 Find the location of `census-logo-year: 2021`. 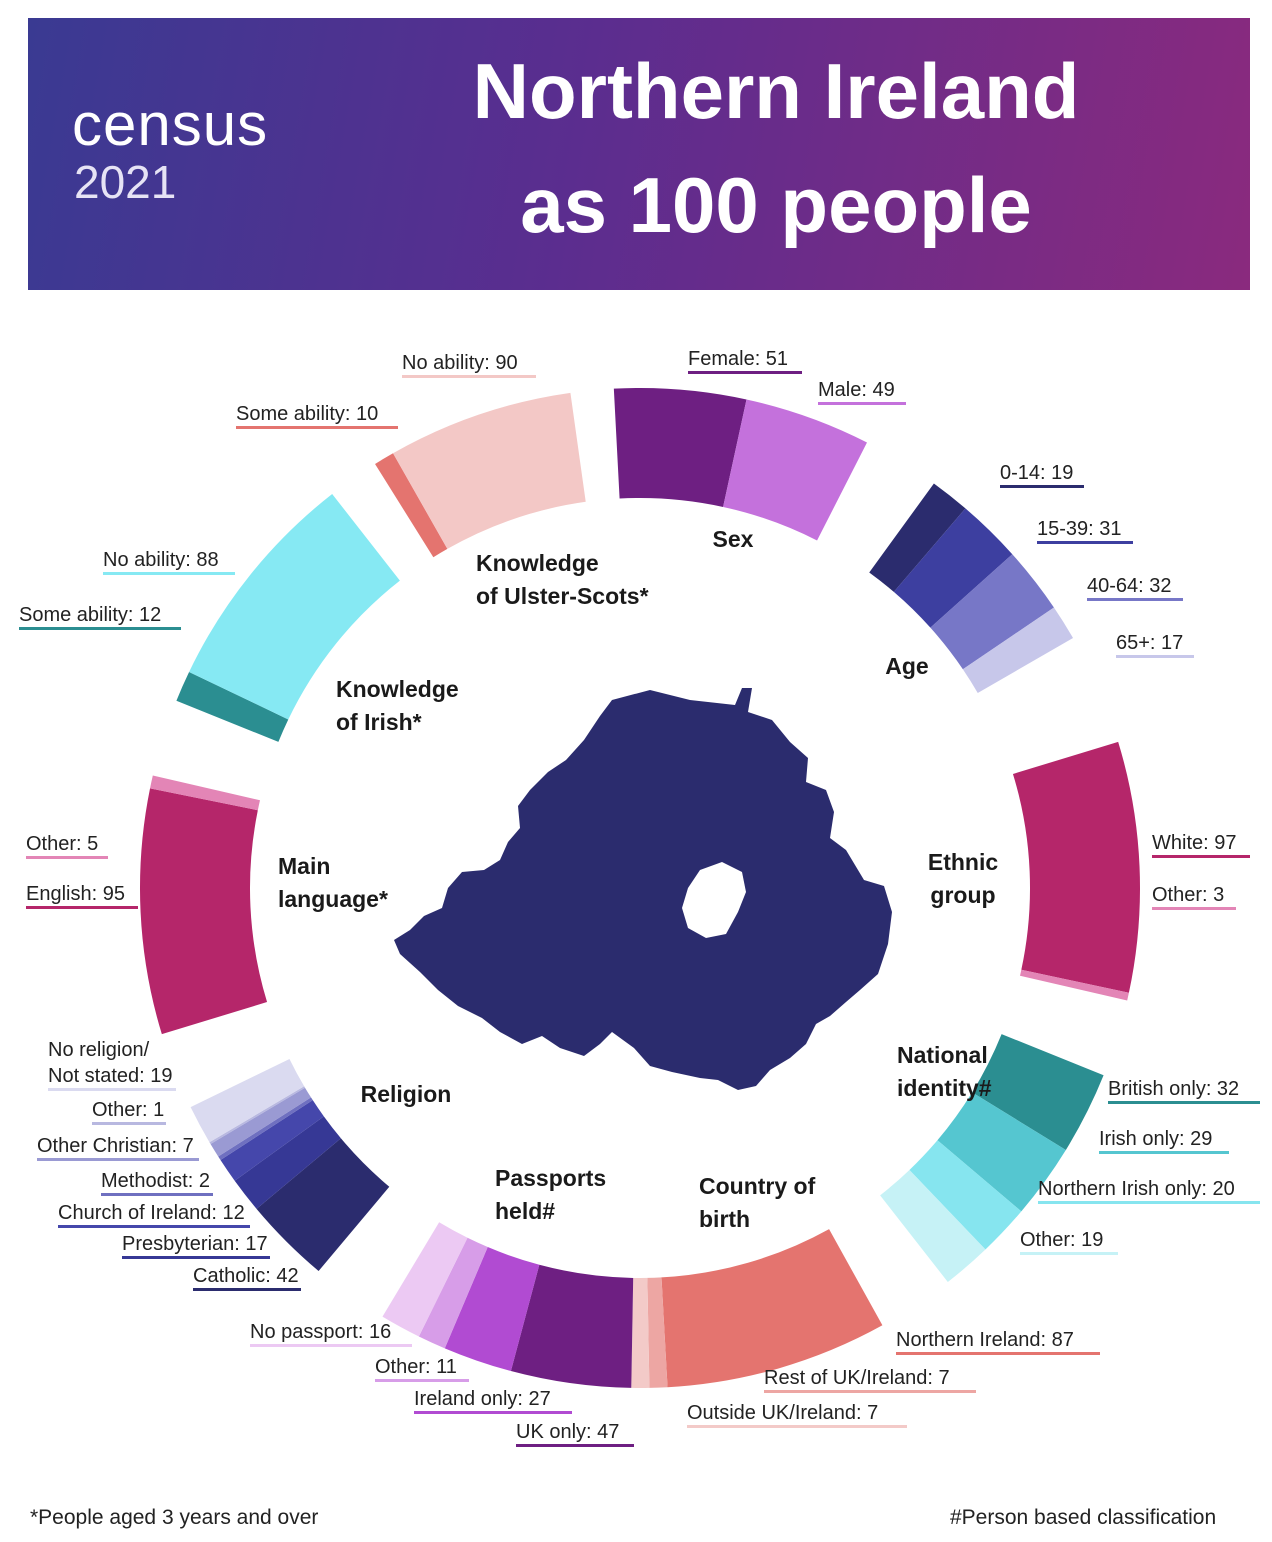

census-logo-year: 2021 is located at coordinates (125, 182).